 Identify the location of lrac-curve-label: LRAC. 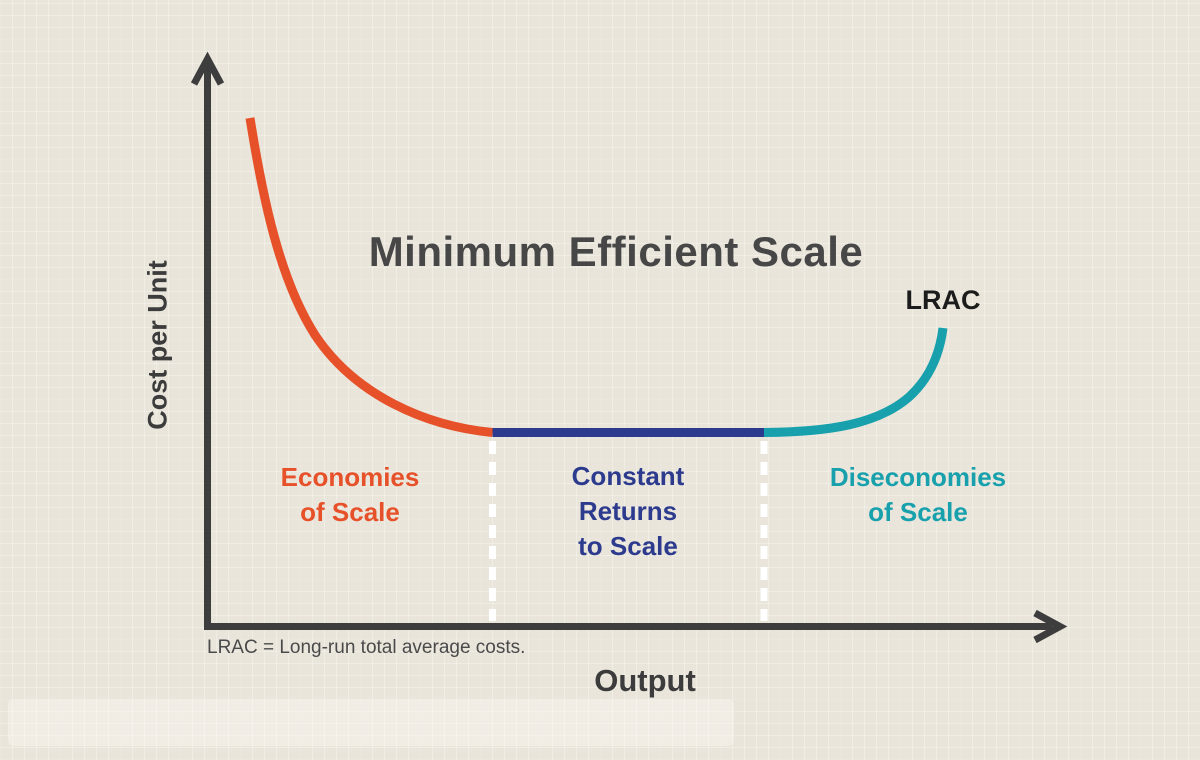
(943, 300).